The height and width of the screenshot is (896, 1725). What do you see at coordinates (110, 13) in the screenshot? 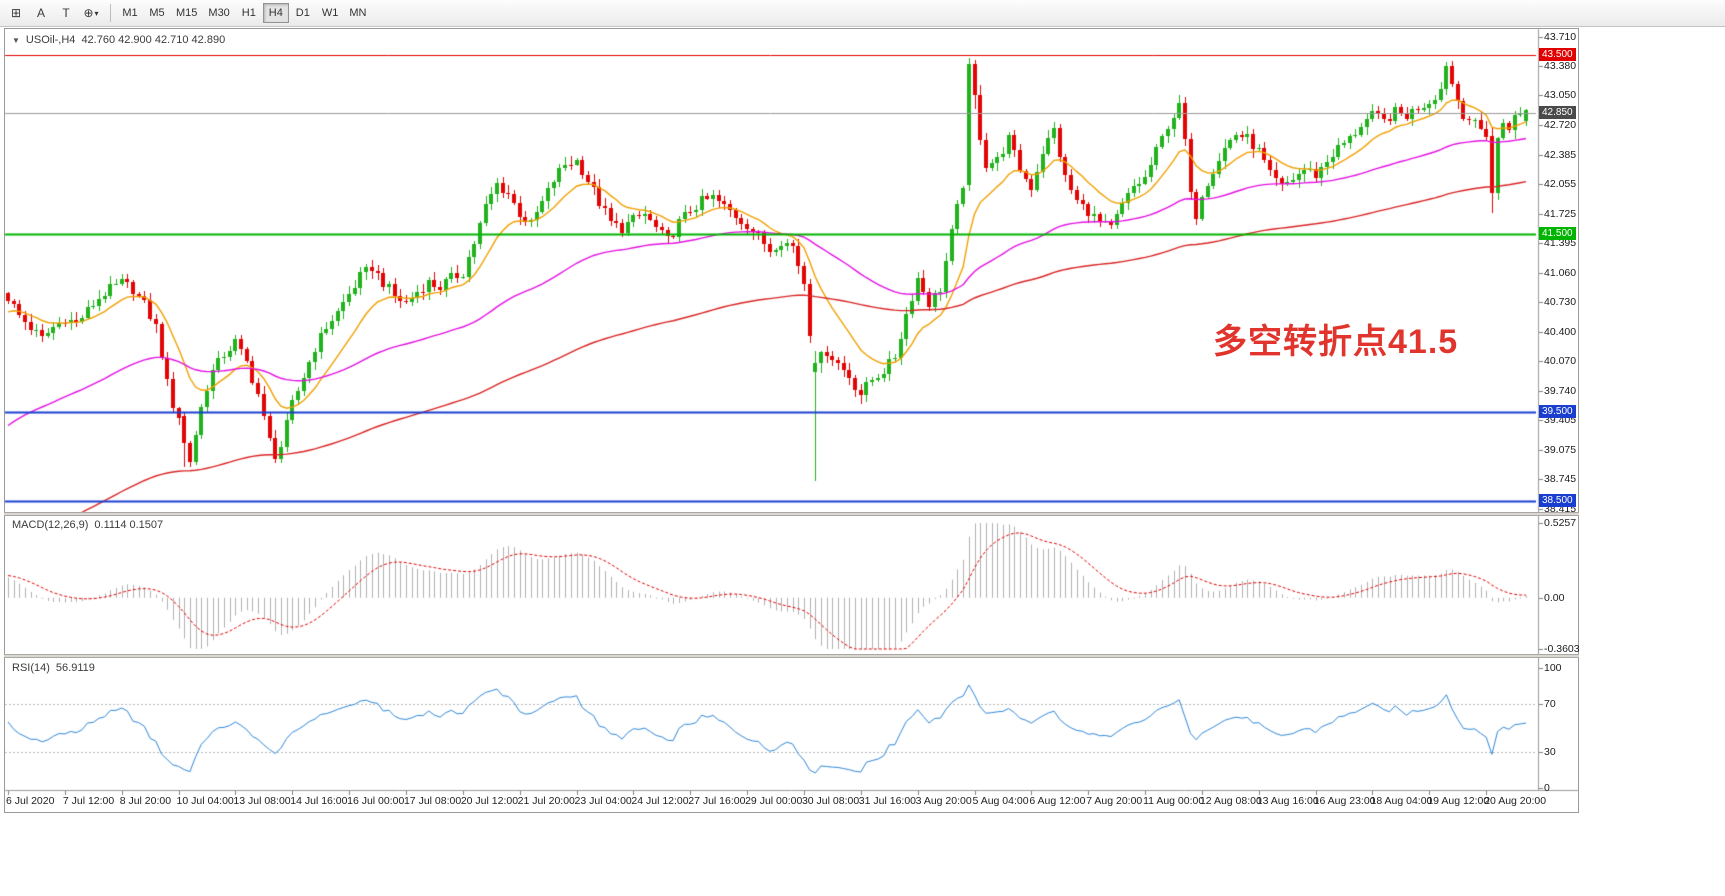
I see `toolbar-separator` at bounding box center [110, 13].